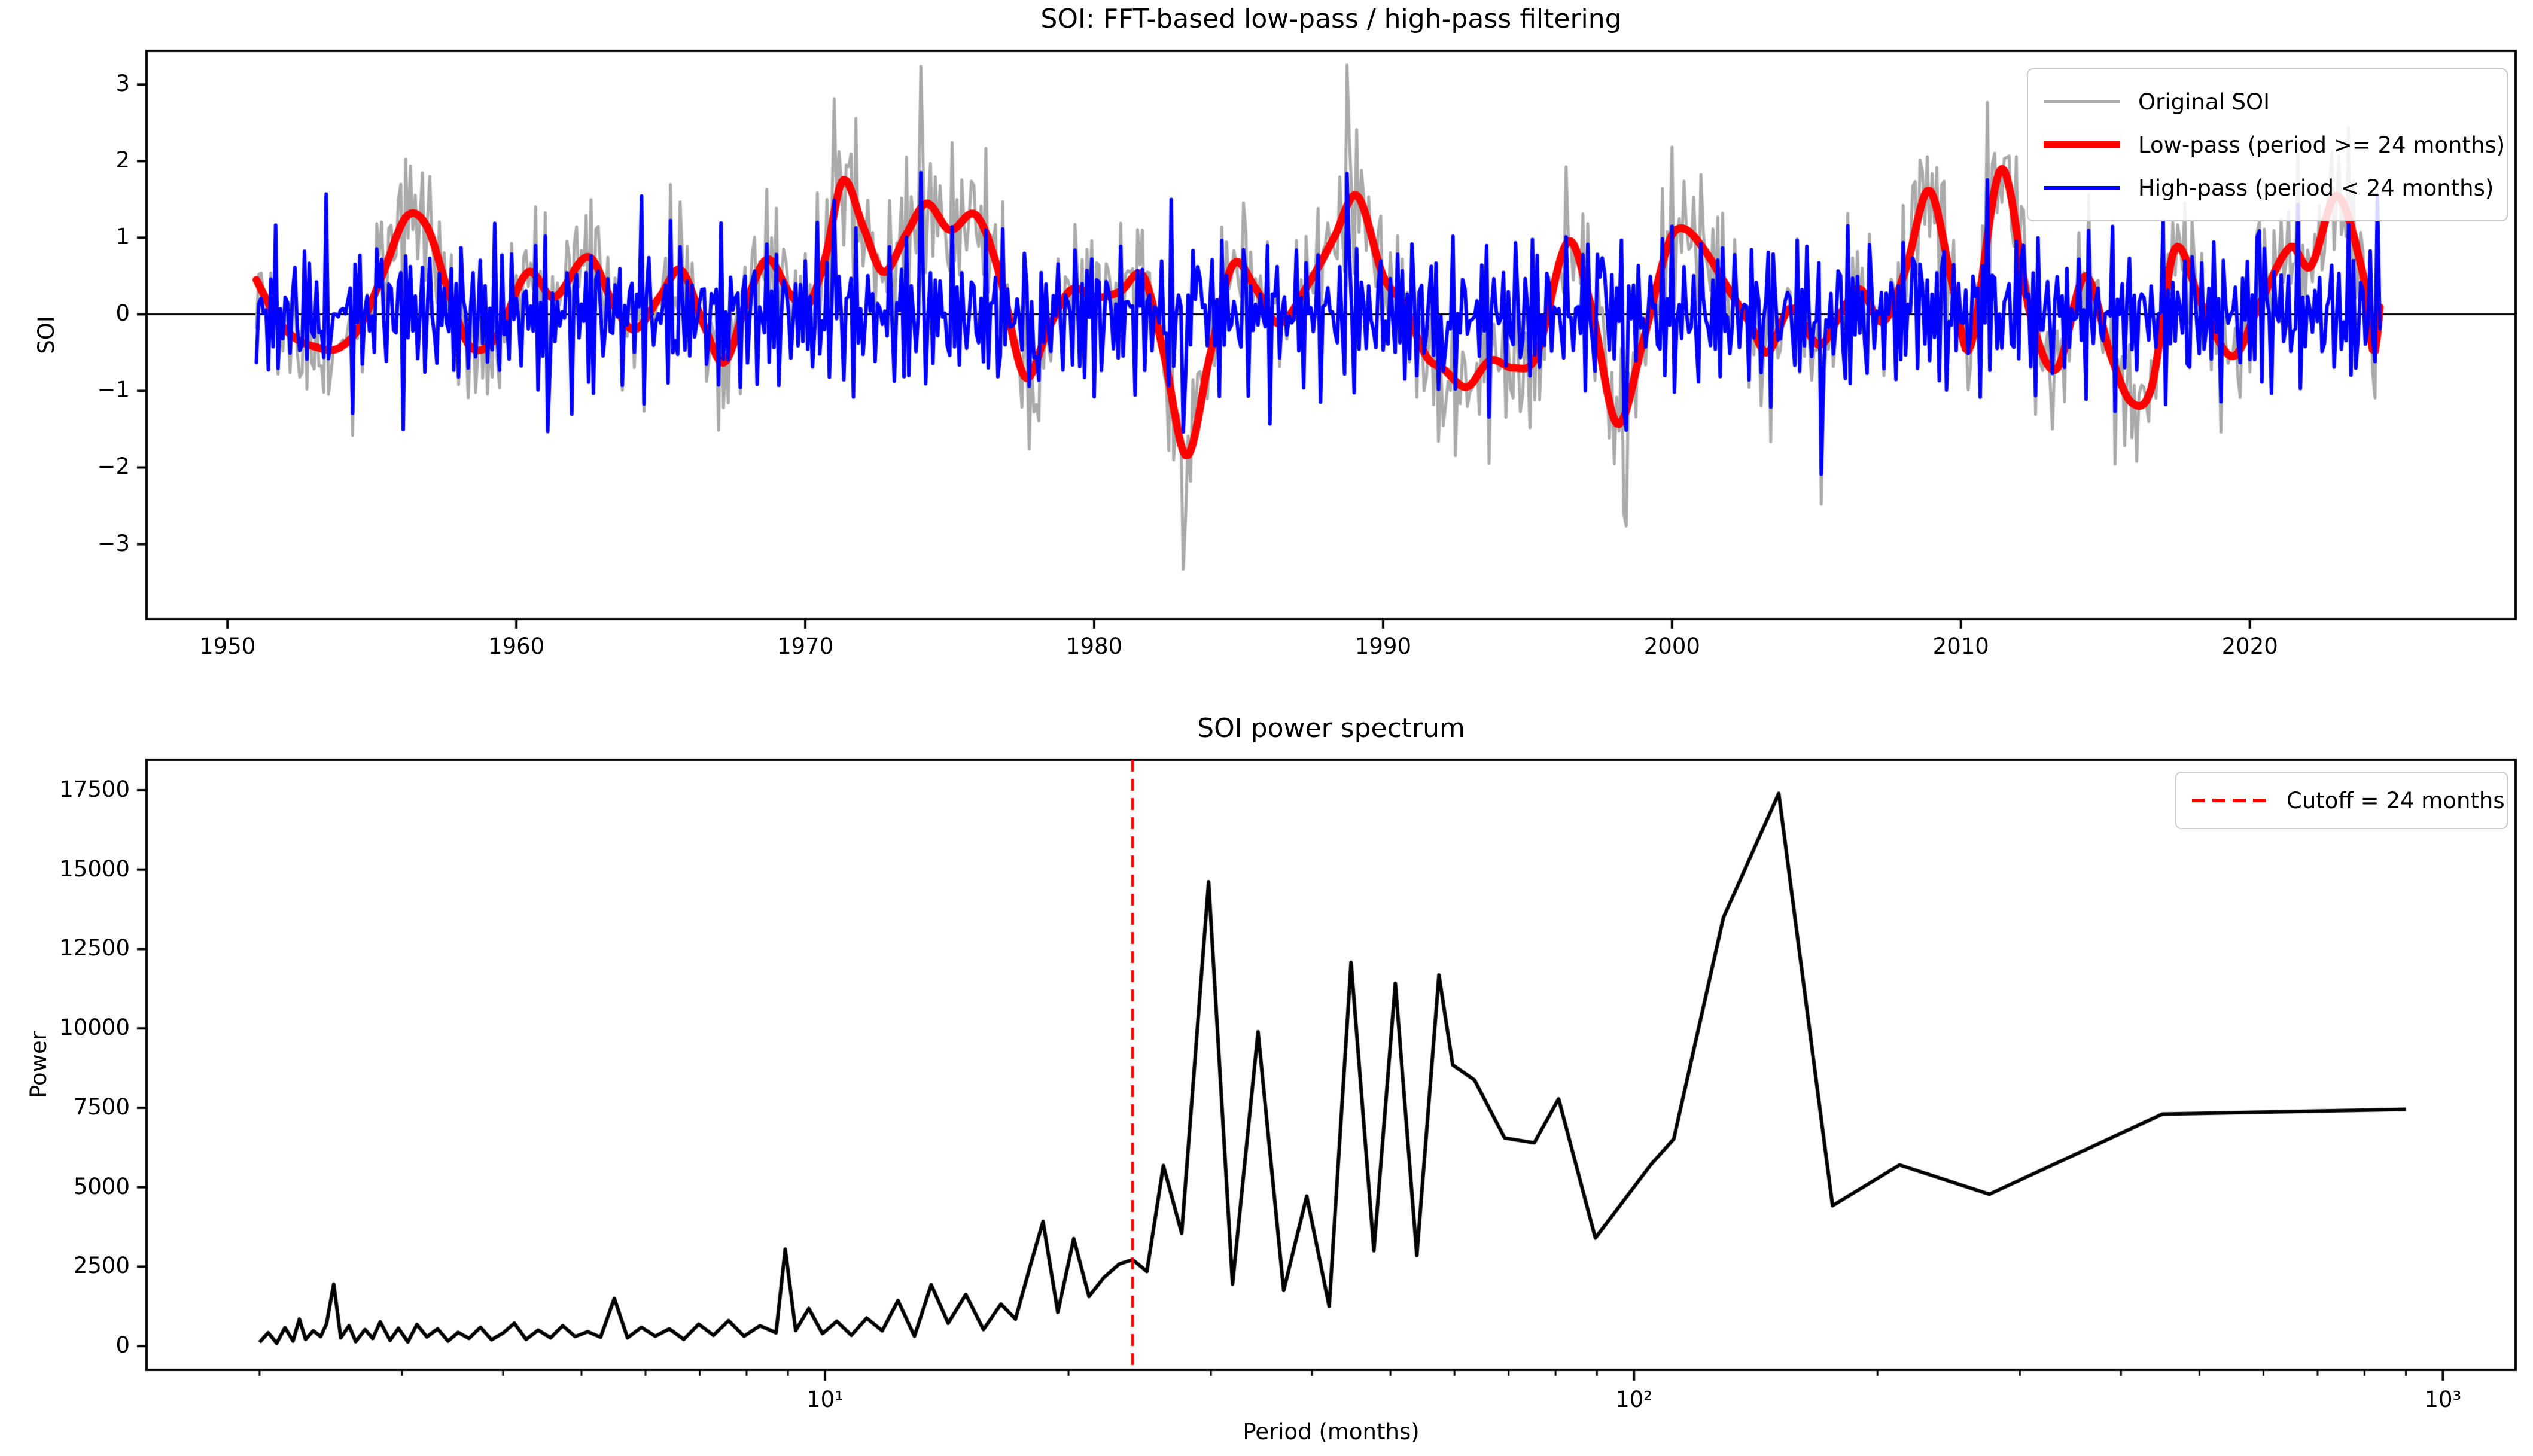 Image resolution: width=2533 pixels, height=1456 pixels. What do you see at coordinates (102, 1106) in the screenshot?
I see `bottom-y-tick-label: 7500` at bounding box center [102, 1106].